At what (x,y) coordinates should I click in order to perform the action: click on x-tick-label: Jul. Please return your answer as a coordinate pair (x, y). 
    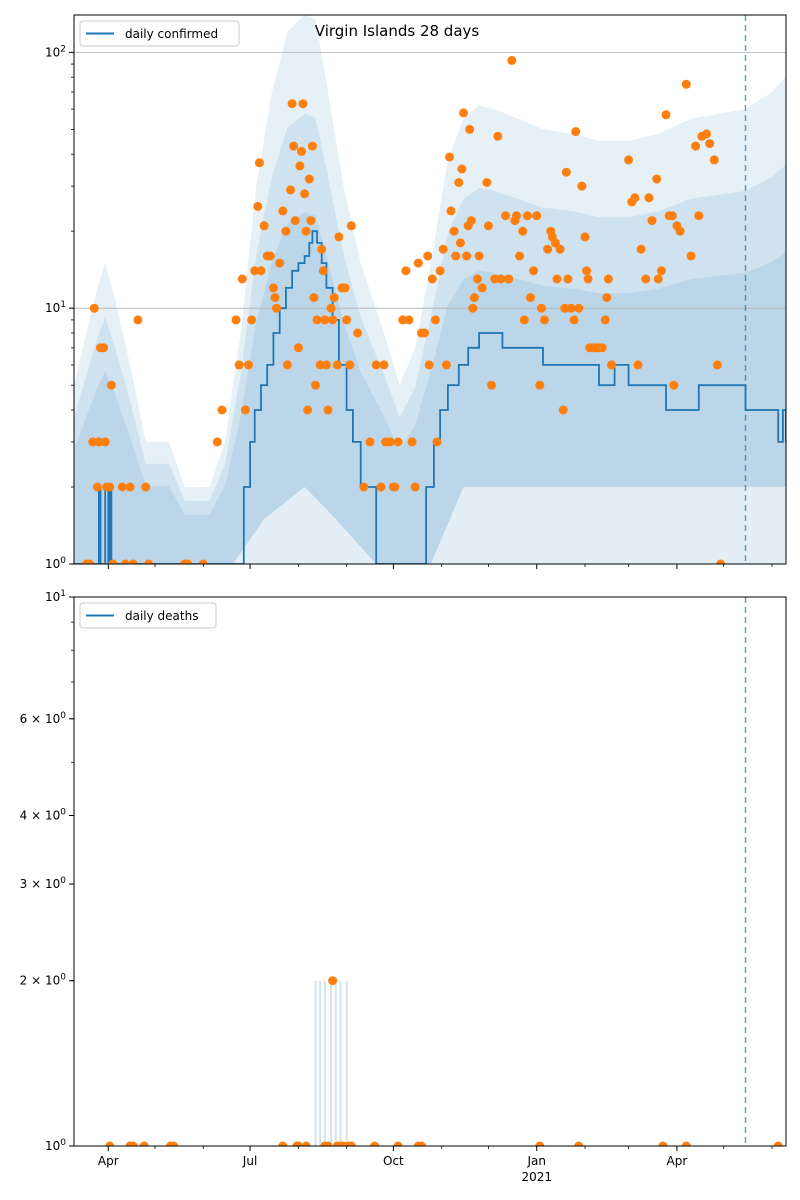
    Looking at the image, I should click on (249, 1161).